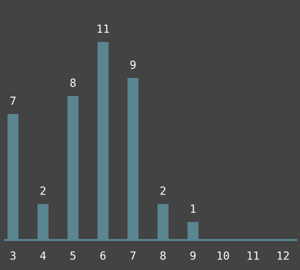  Describe the element at coordinates (73, 82) in the screenshot. I see `data-label: 8` at that location.